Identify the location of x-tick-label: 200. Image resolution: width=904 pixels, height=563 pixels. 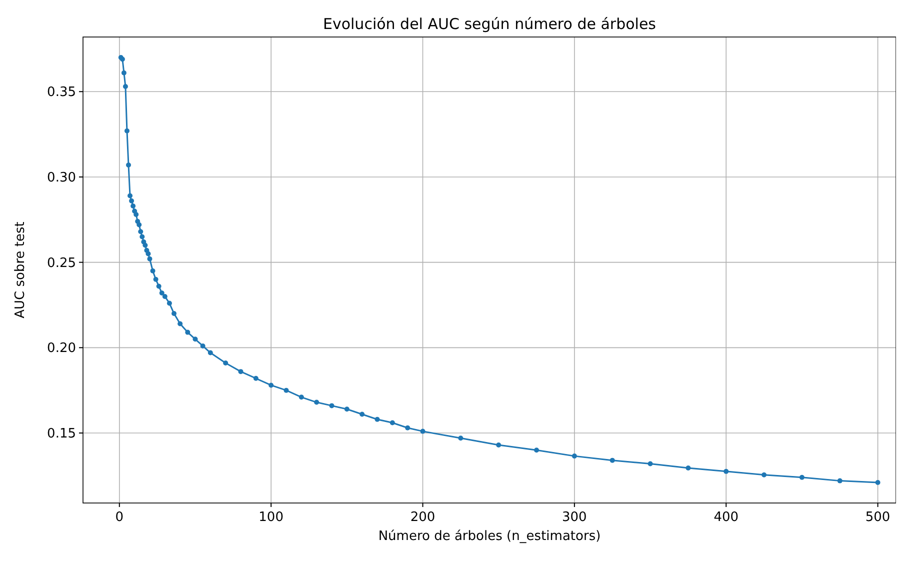
(423, 517).